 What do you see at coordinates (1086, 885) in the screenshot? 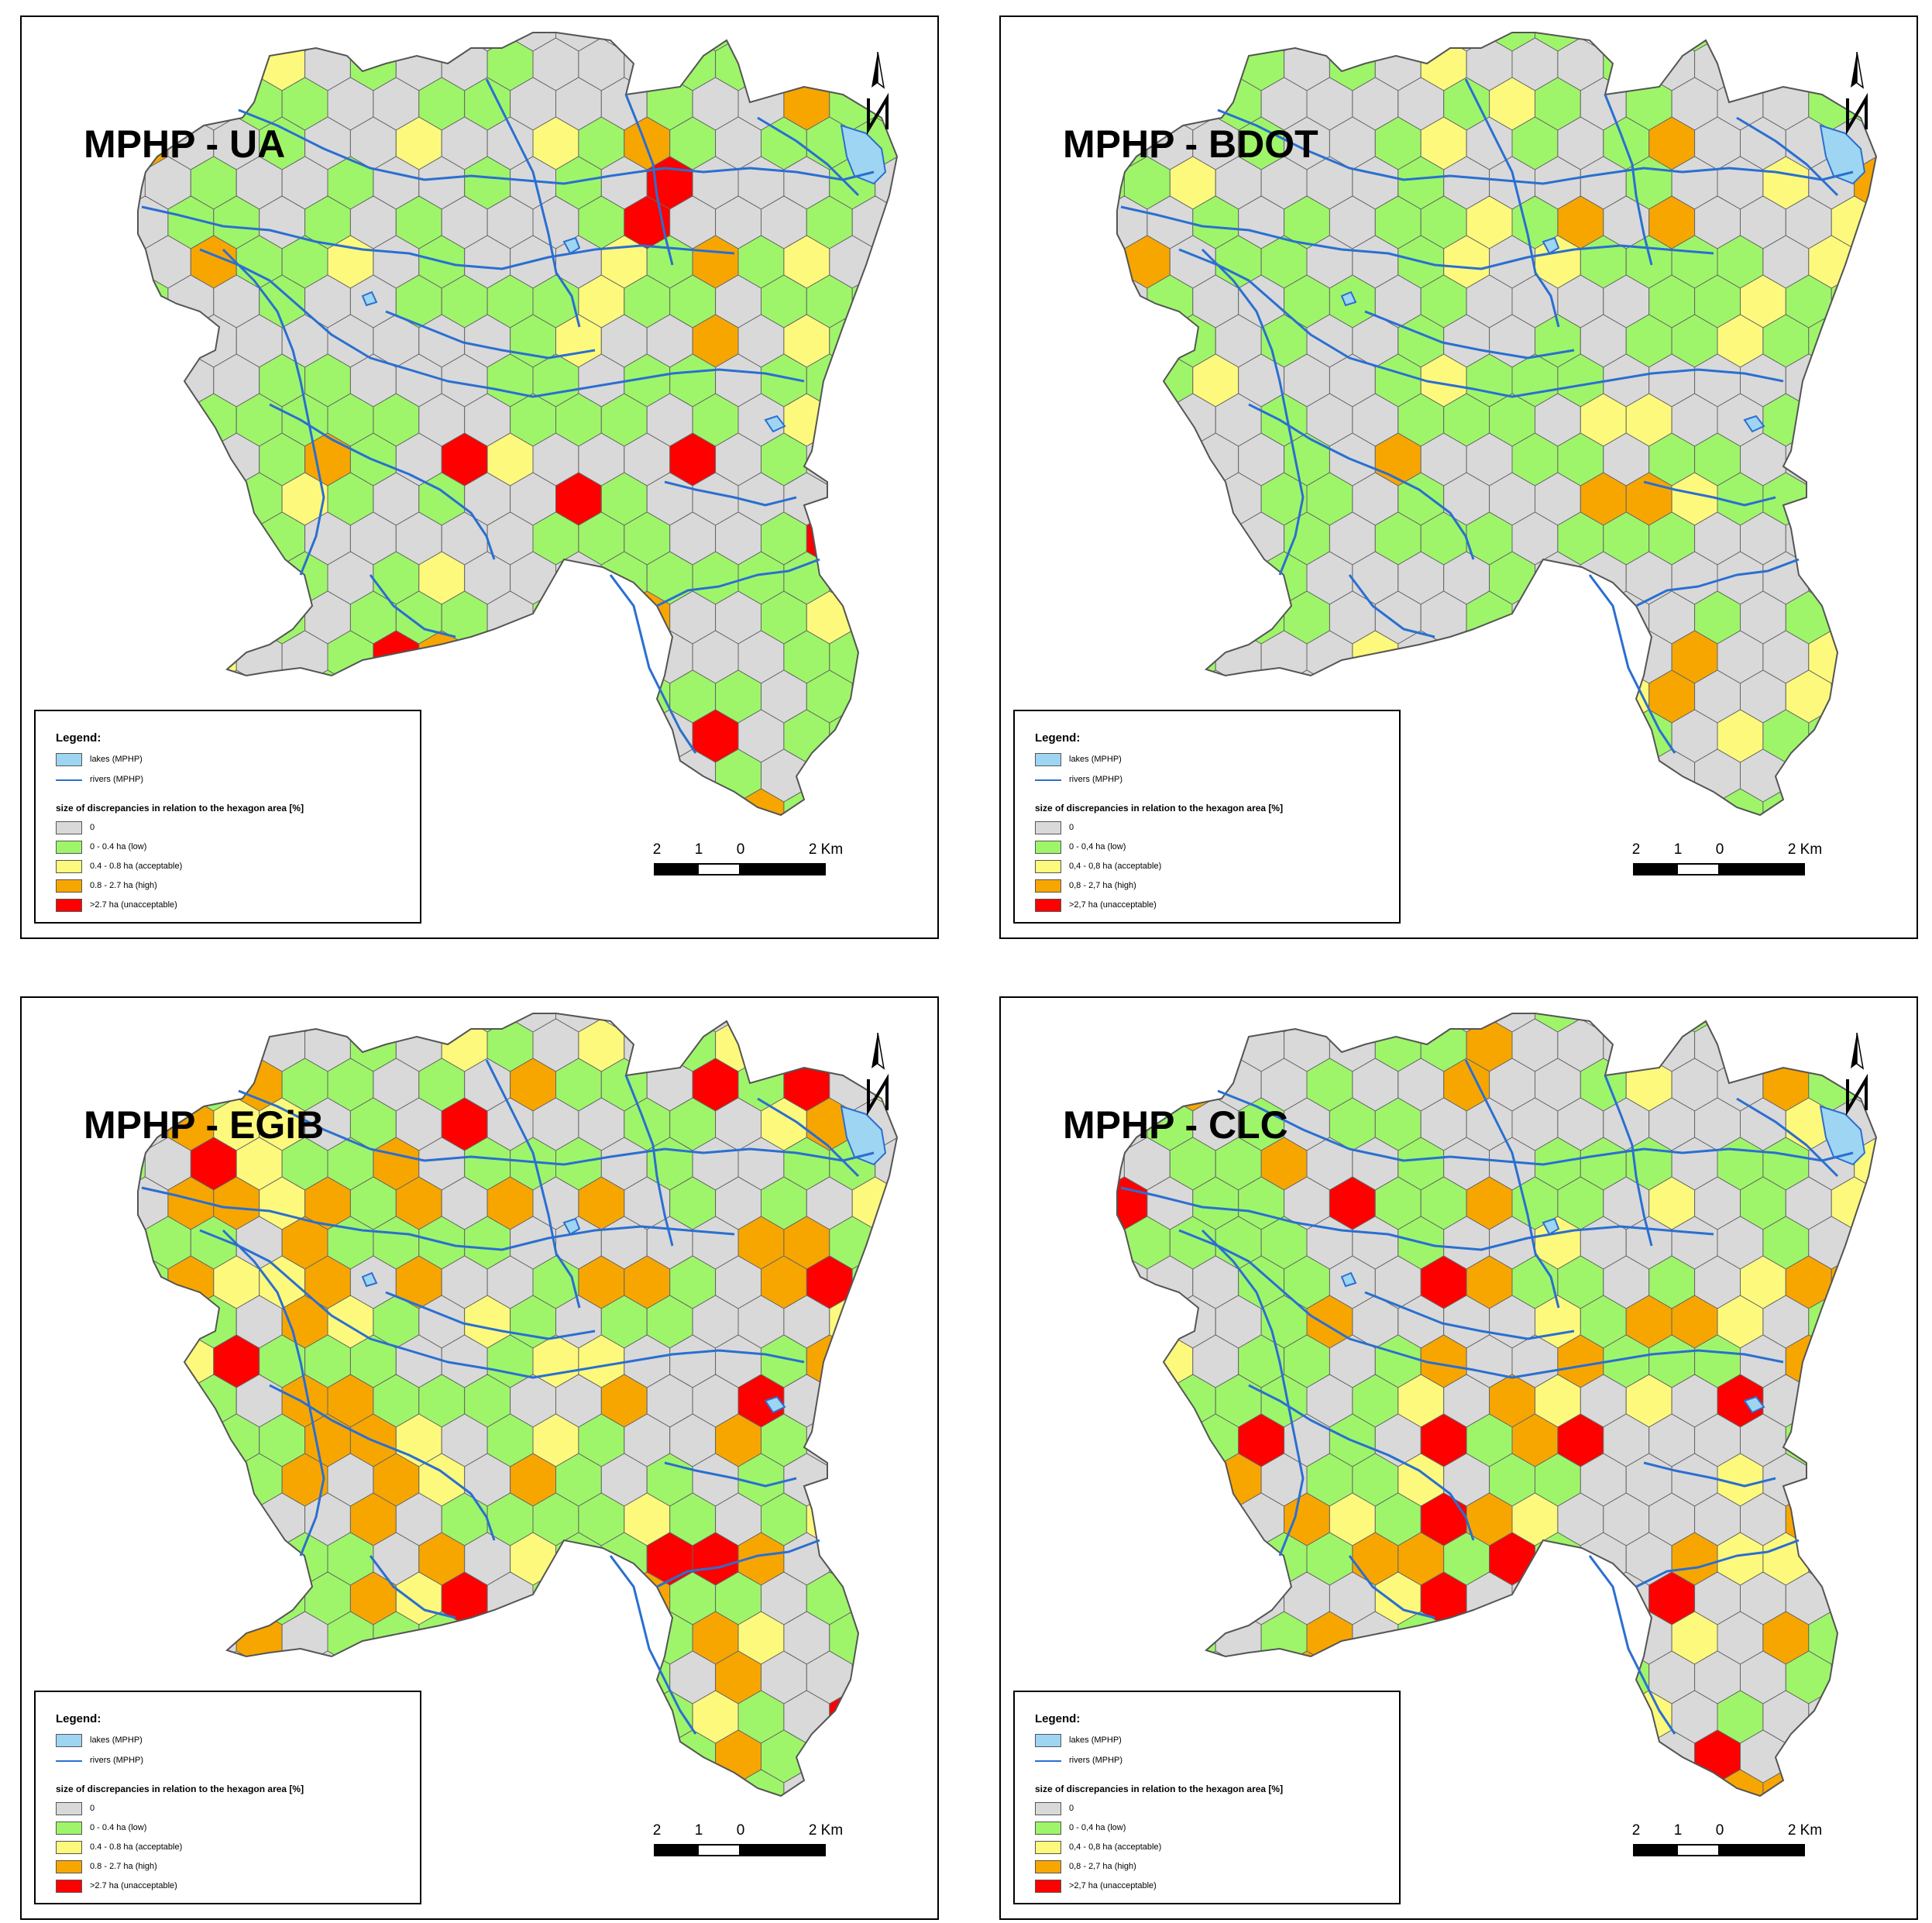
I see `legend-item-class-3: 0,8 - 2,7 ha (high)` at bounding box center [1086, 885].